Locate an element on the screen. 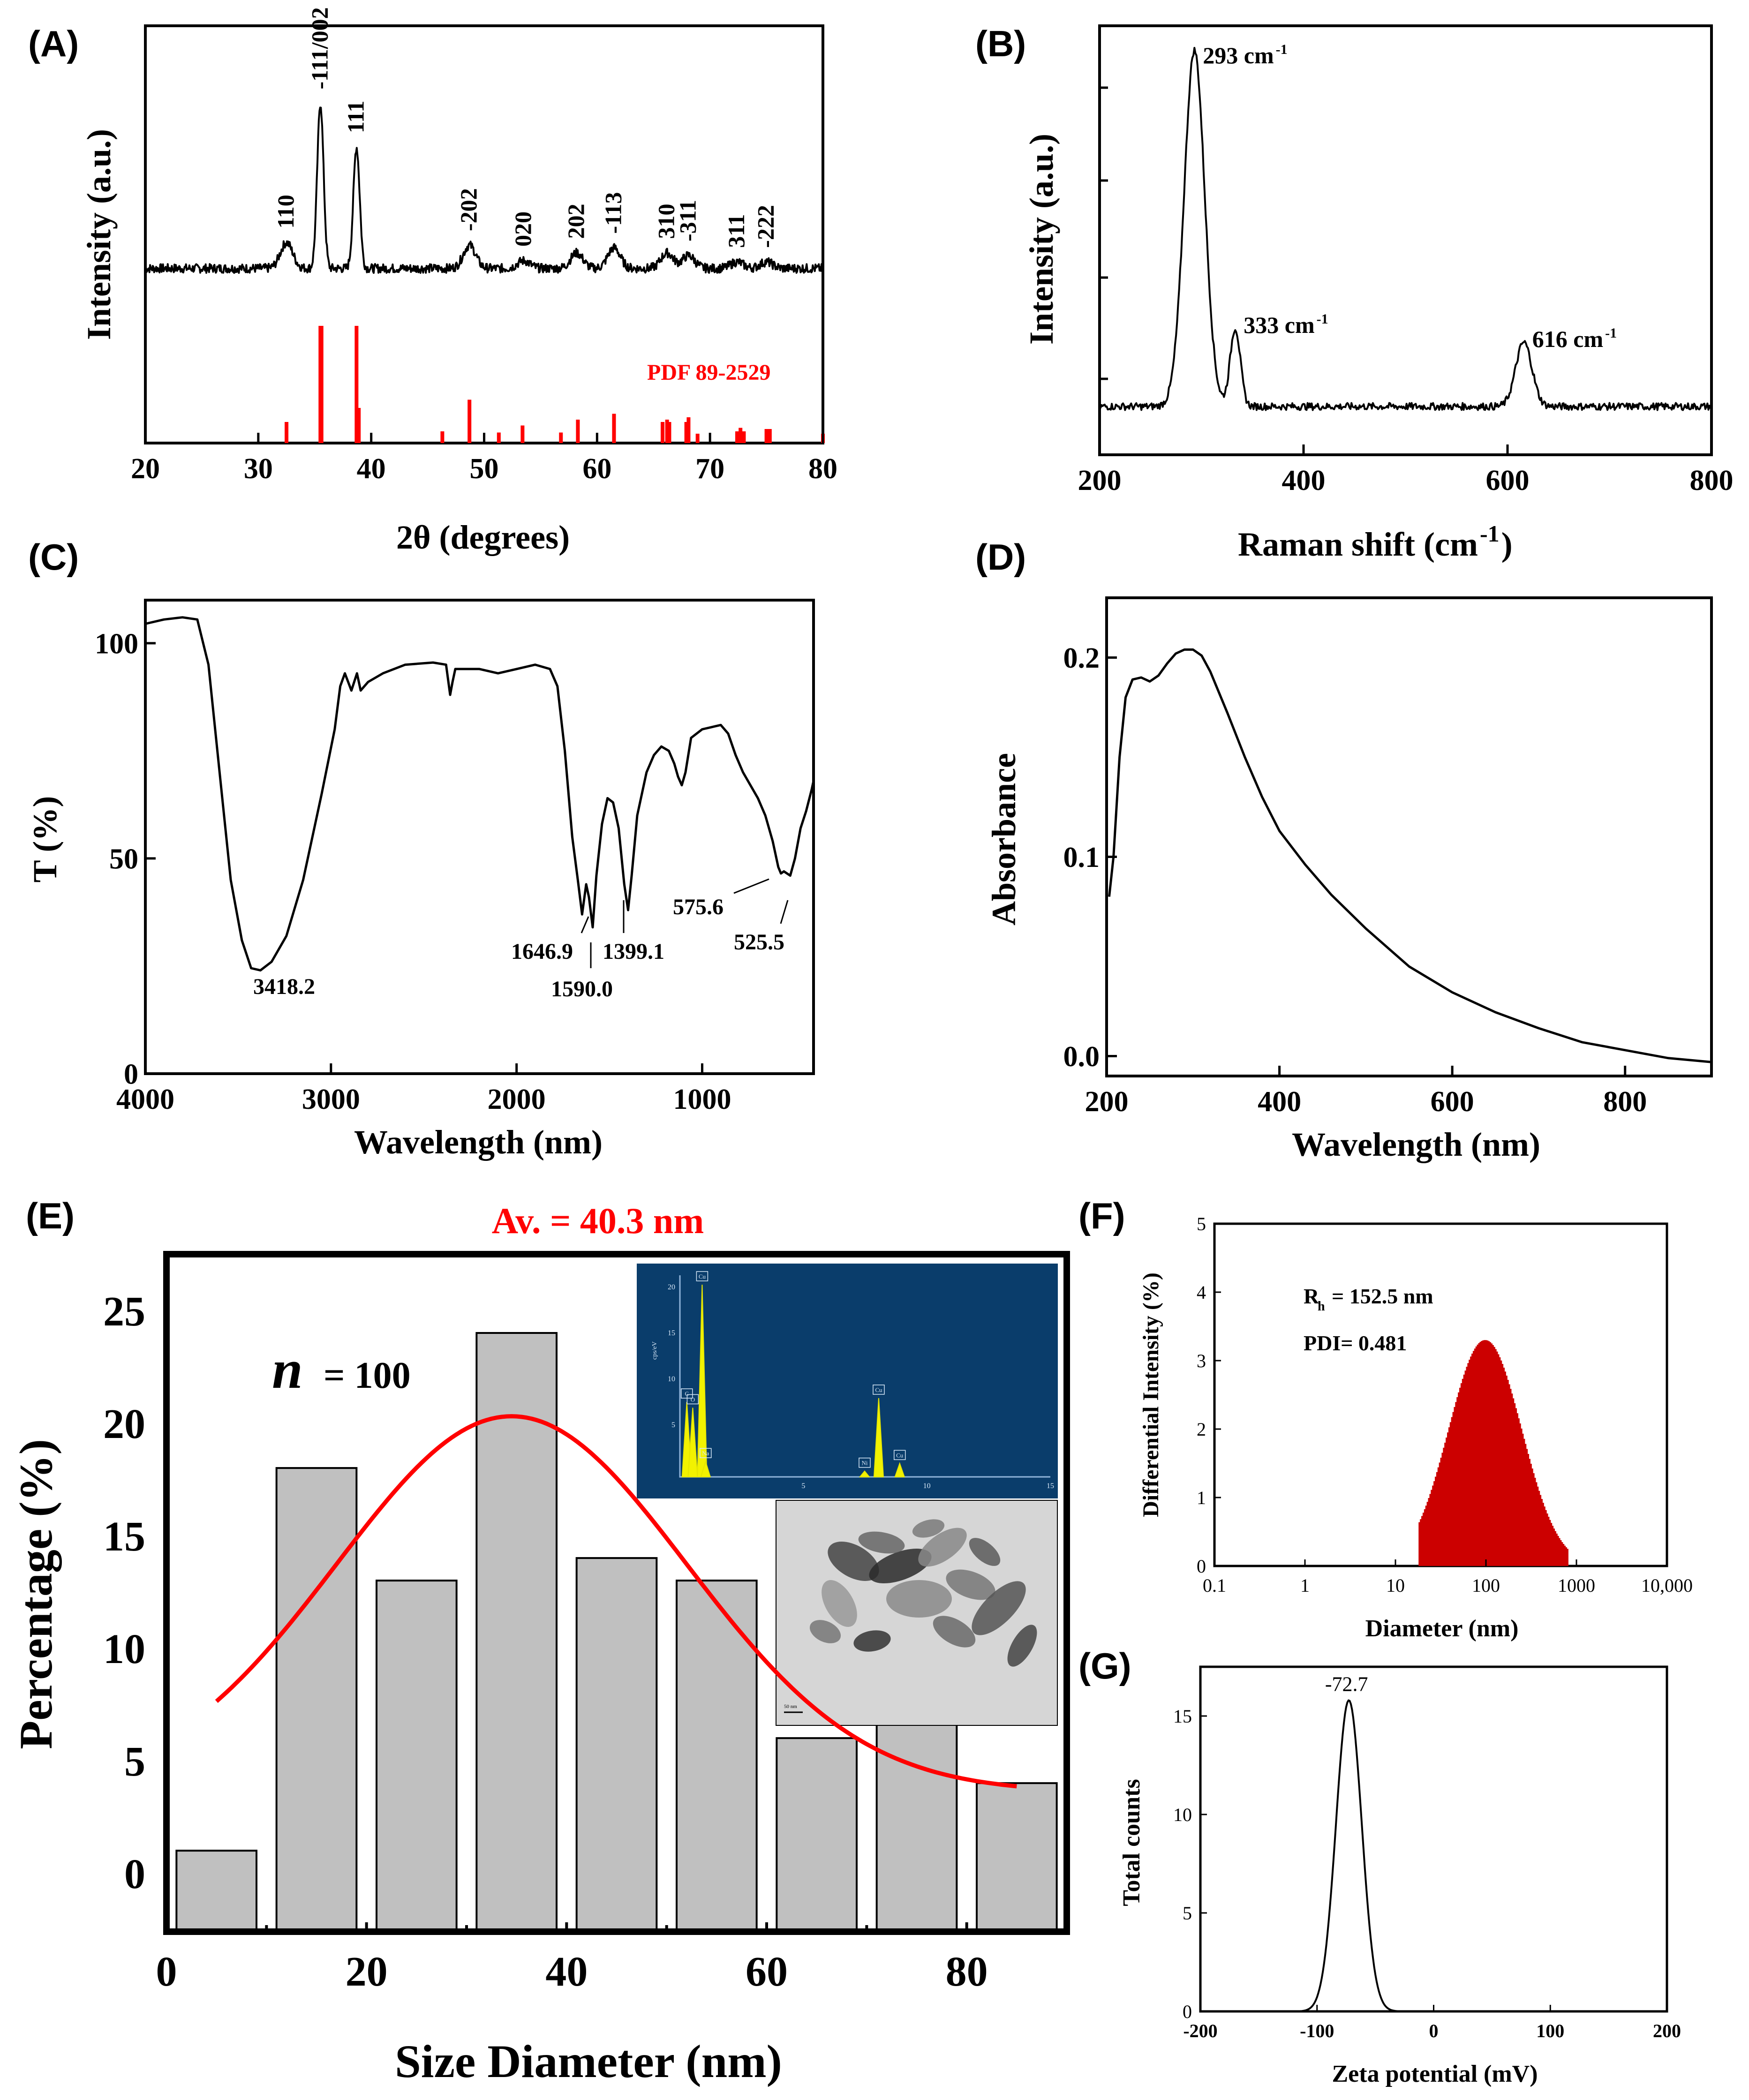 This screenshot has width=1749, height=2100. y-tick-label: 3 is located at coordinates (1201, 1361).